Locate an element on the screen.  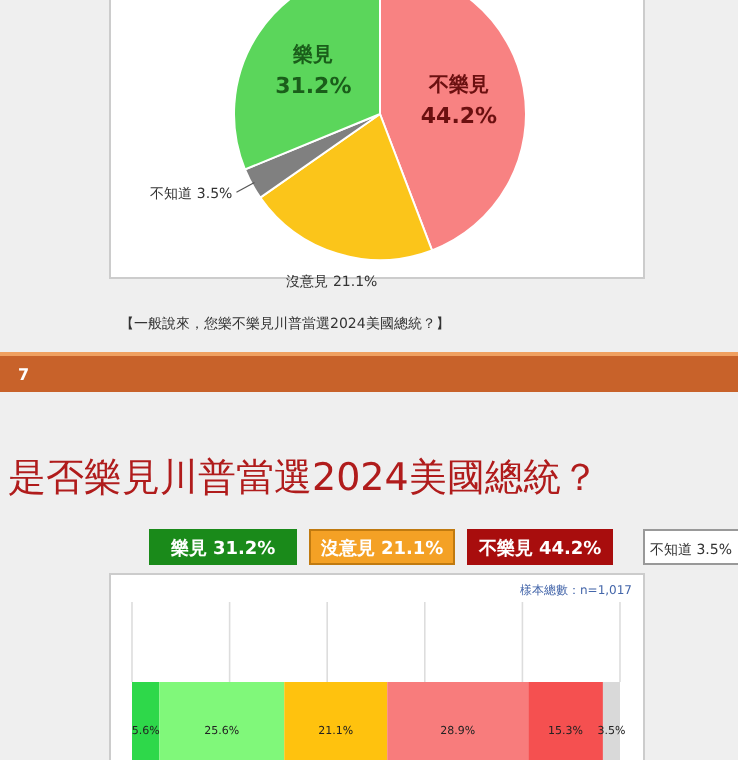
text: 7 is located at coordinates (24, 375).